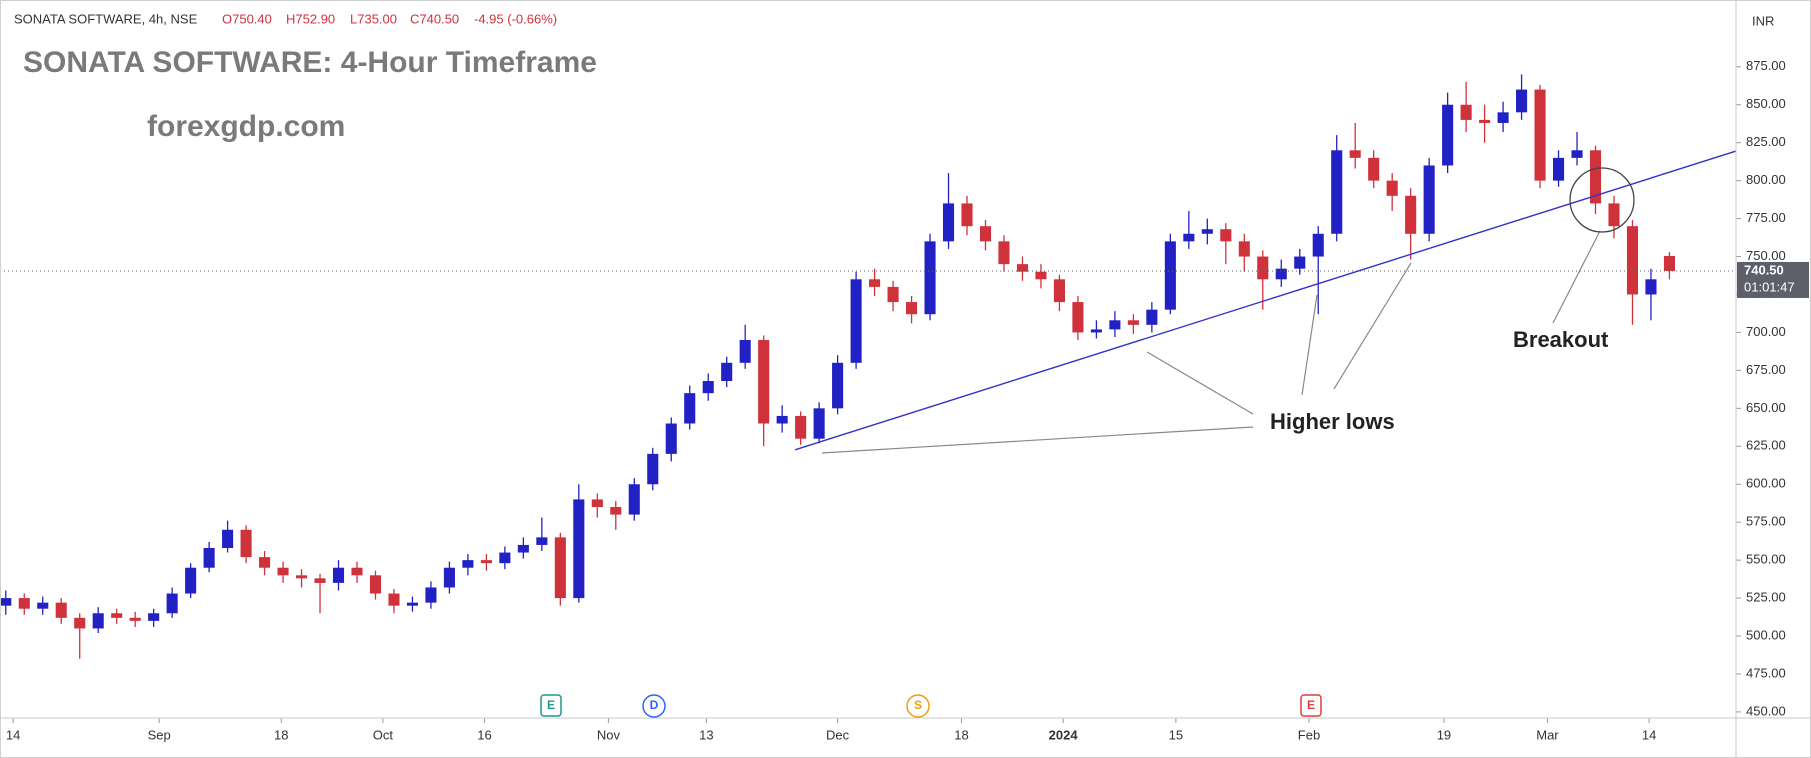 The height and width of the screenshot is (758, 1811). Describe the element at coordinates (247, 18) in the screenshot. I see `ohlc-open: O750.40` at that location.